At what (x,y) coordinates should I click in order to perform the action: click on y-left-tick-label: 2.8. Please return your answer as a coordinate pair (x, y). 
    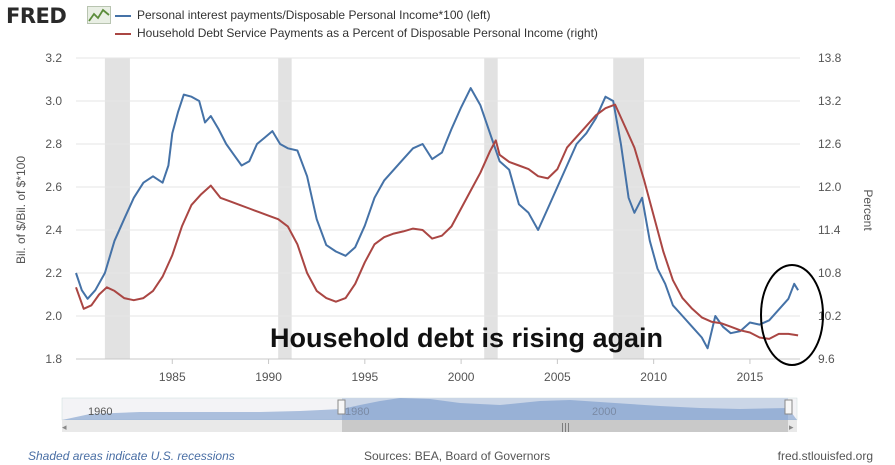
    Looking at the image, I should click on (53, 144).